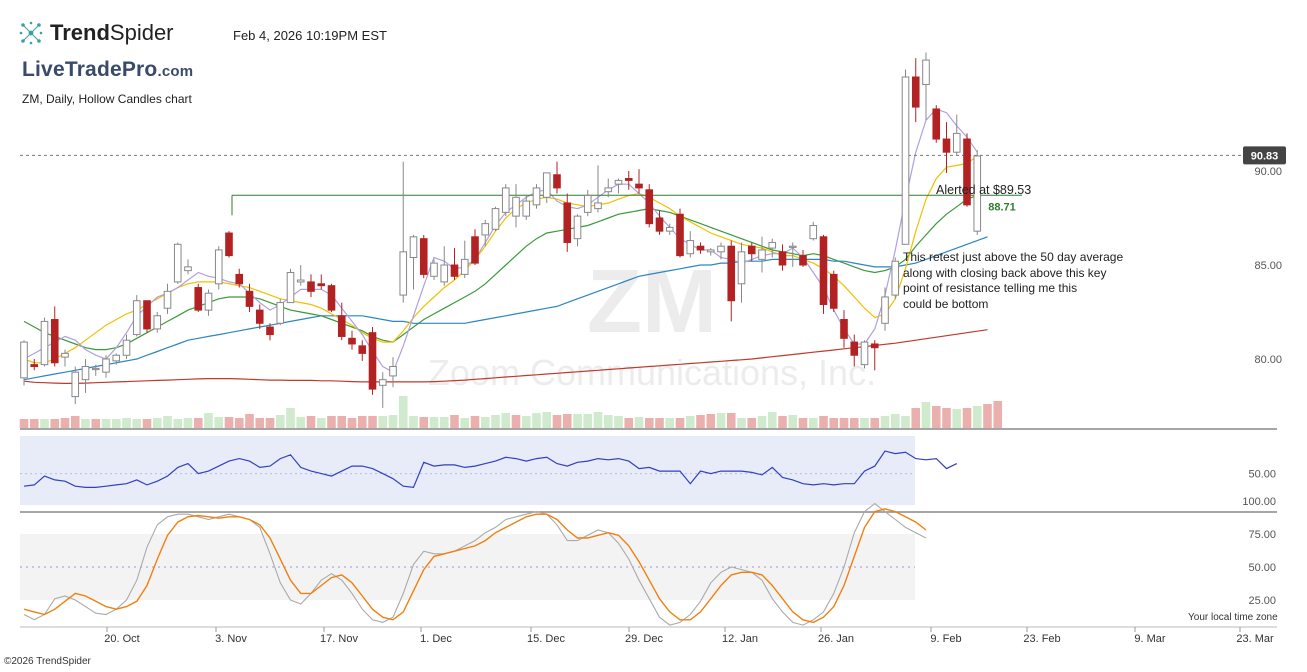 This screenshot has width=1307, height=672. What do you see at coordinates (1268, 360) in the screenshot?
I see `price-tick-label: 80.00` at bounding box center [1268, 360].